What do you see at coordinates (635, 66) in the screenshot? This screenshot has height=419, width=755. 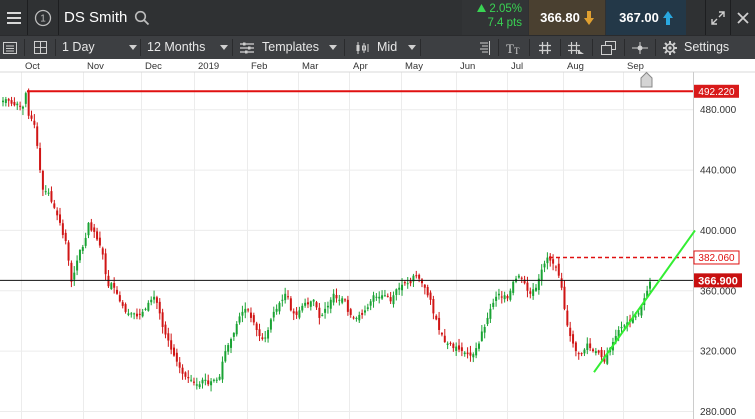 I see `x-tick-label: Sep` at bounding box center [635, 66].